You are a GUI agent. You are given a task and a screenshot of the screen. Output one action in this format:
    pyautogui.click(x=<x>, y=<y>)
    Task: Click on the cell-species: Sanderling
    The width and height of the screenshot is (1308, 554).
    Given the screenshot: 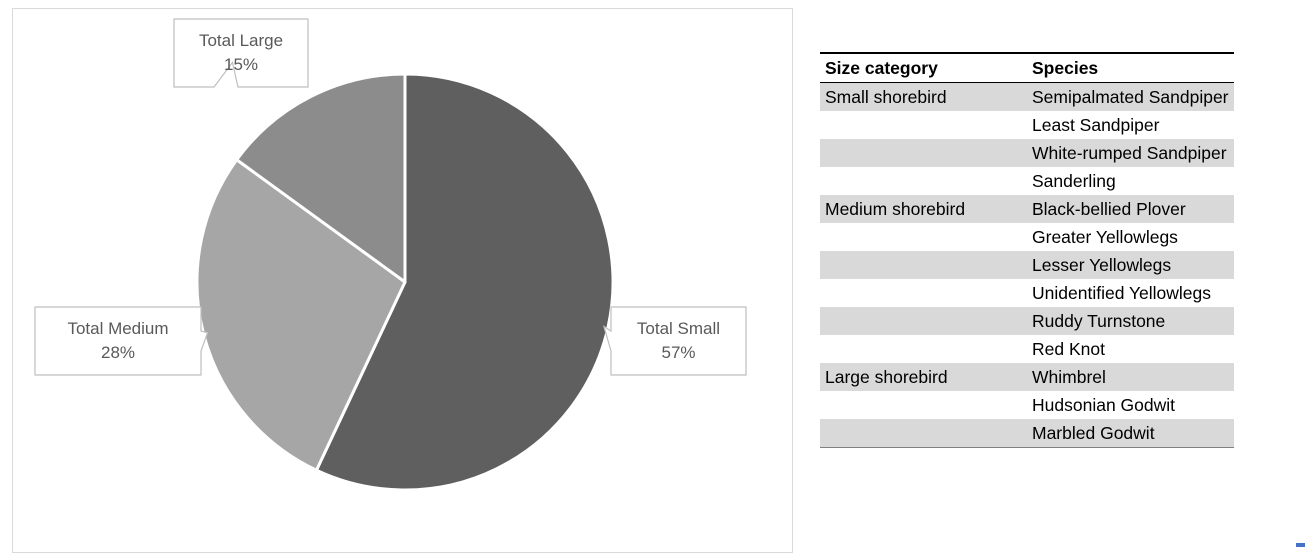 What is the action you would take?
    pyautogui.click(x=1074, y=180)
    